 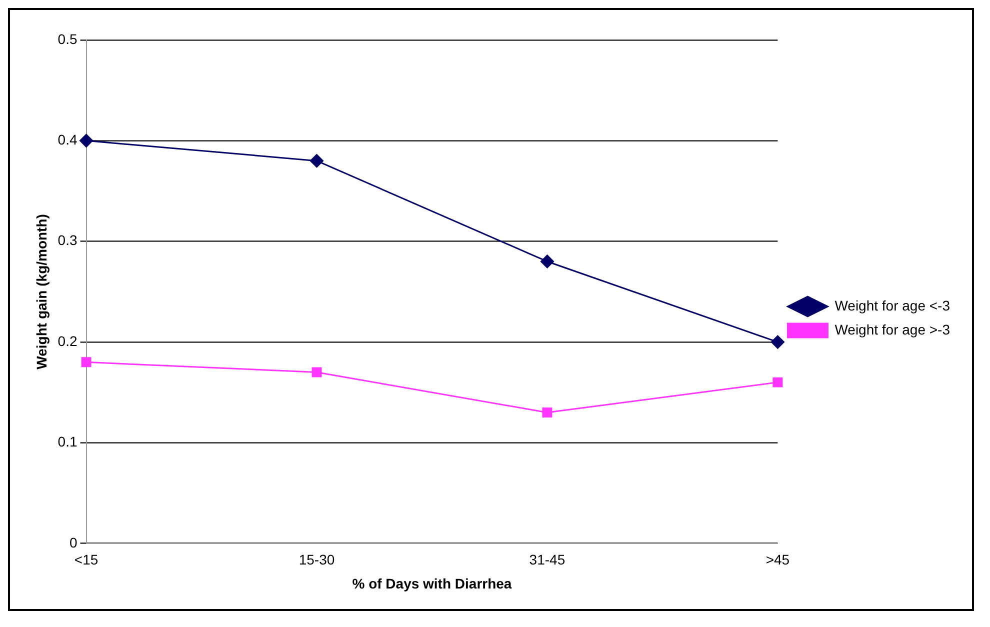 I want to click on y-axis-title: Weight gain (kg/month), so click(x=41, y=292).